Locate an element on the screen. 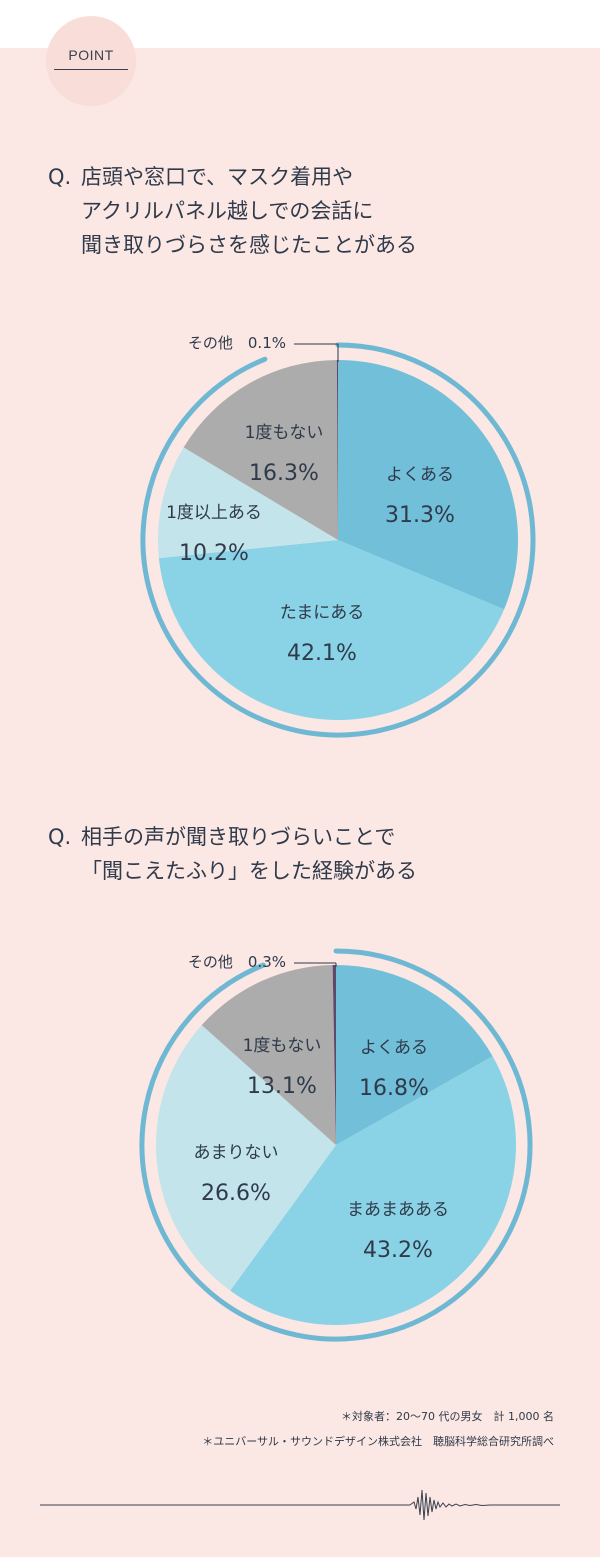  pie-2-slice-other is located at coordinates (334, 1055).